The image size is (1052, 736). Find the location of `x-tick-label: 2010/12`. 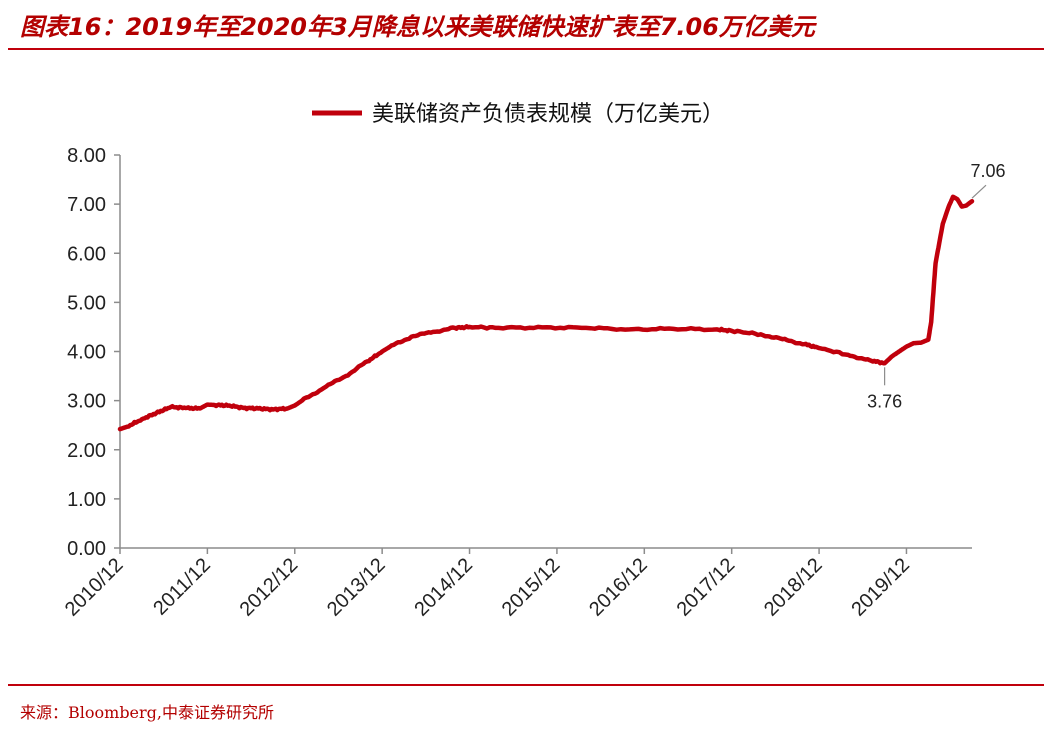

x-tick-label: 2010/12 is located at coordinates (94, 587).